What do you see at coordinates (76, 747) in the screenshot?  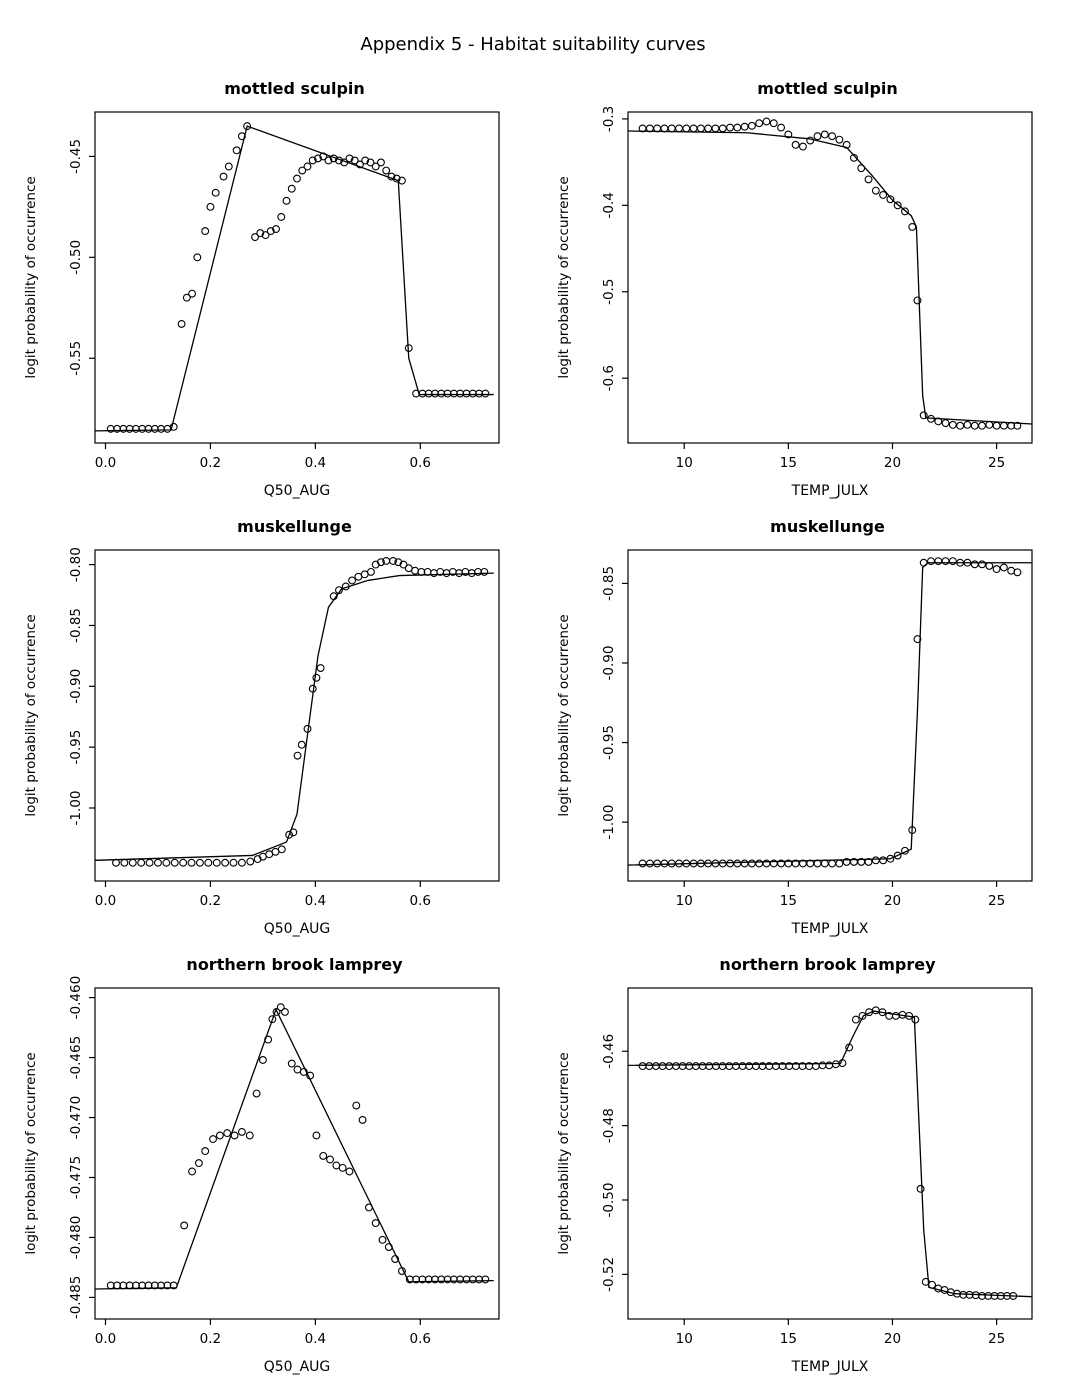 I see `y-tick-label: -0.95` at bounding box center [76, 747].